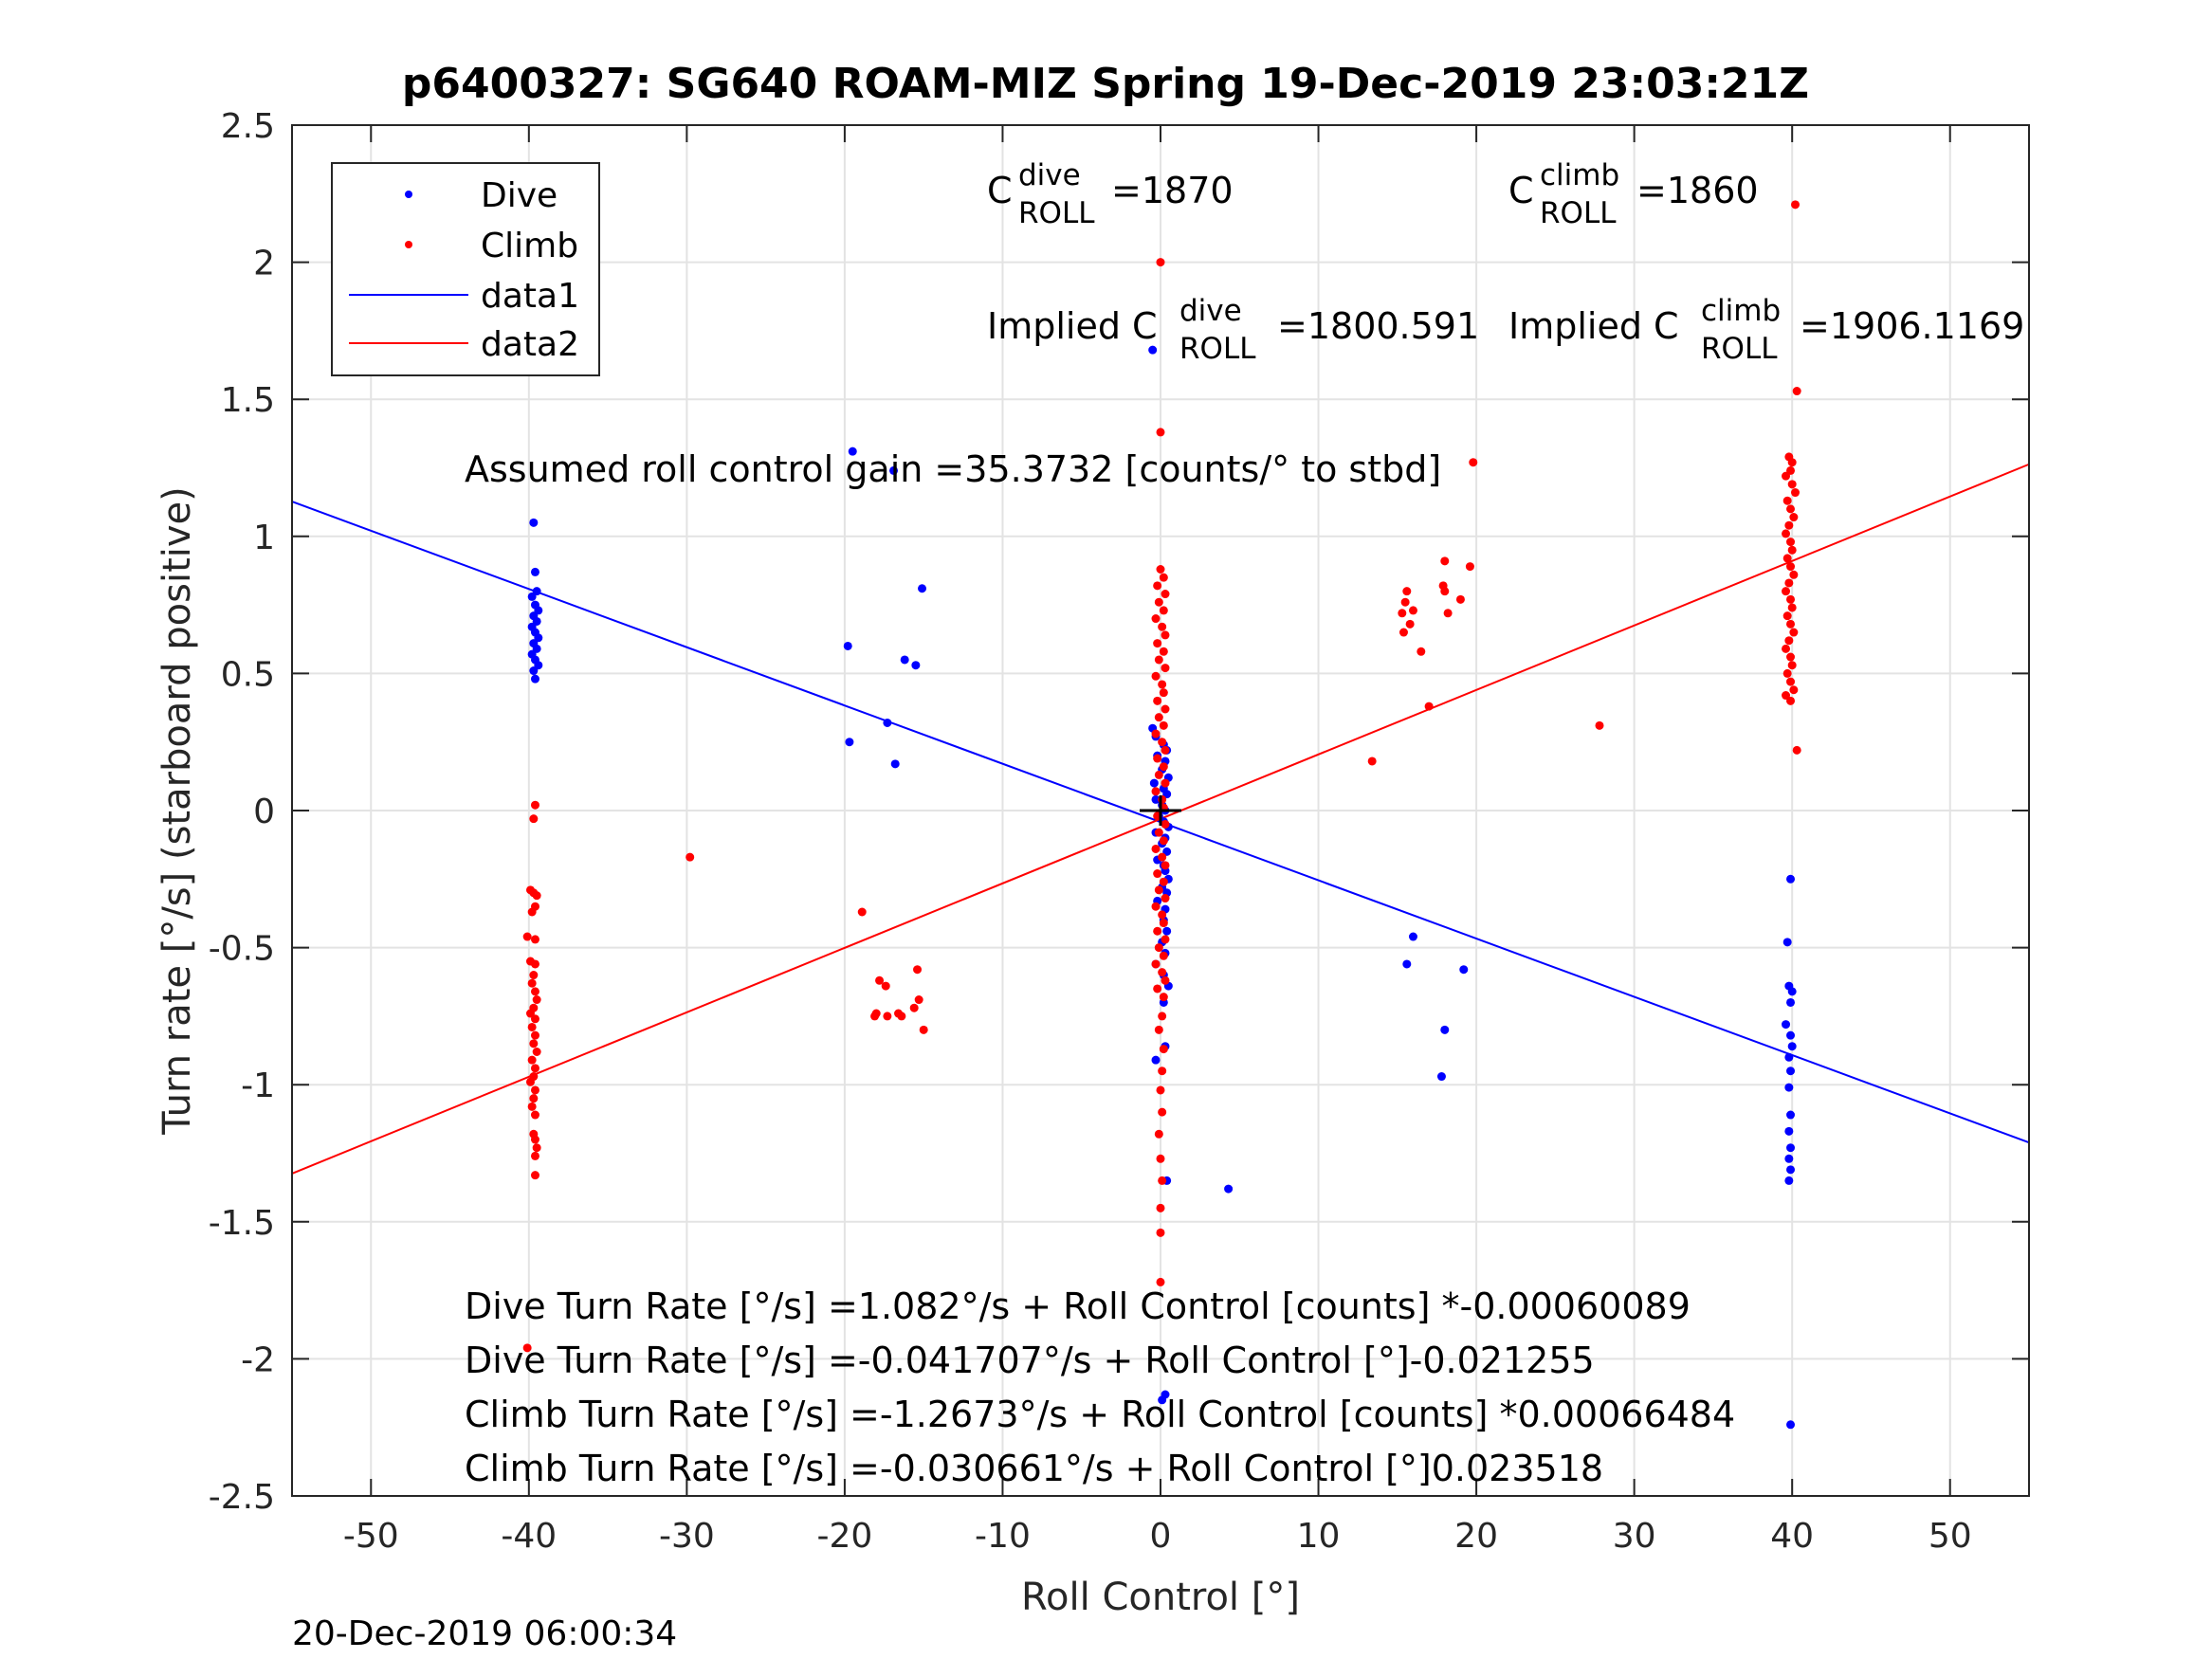  Describe the element at coordinates (248, 126) in the screenshot. I see `y-tick-label: 2.5` at that location.